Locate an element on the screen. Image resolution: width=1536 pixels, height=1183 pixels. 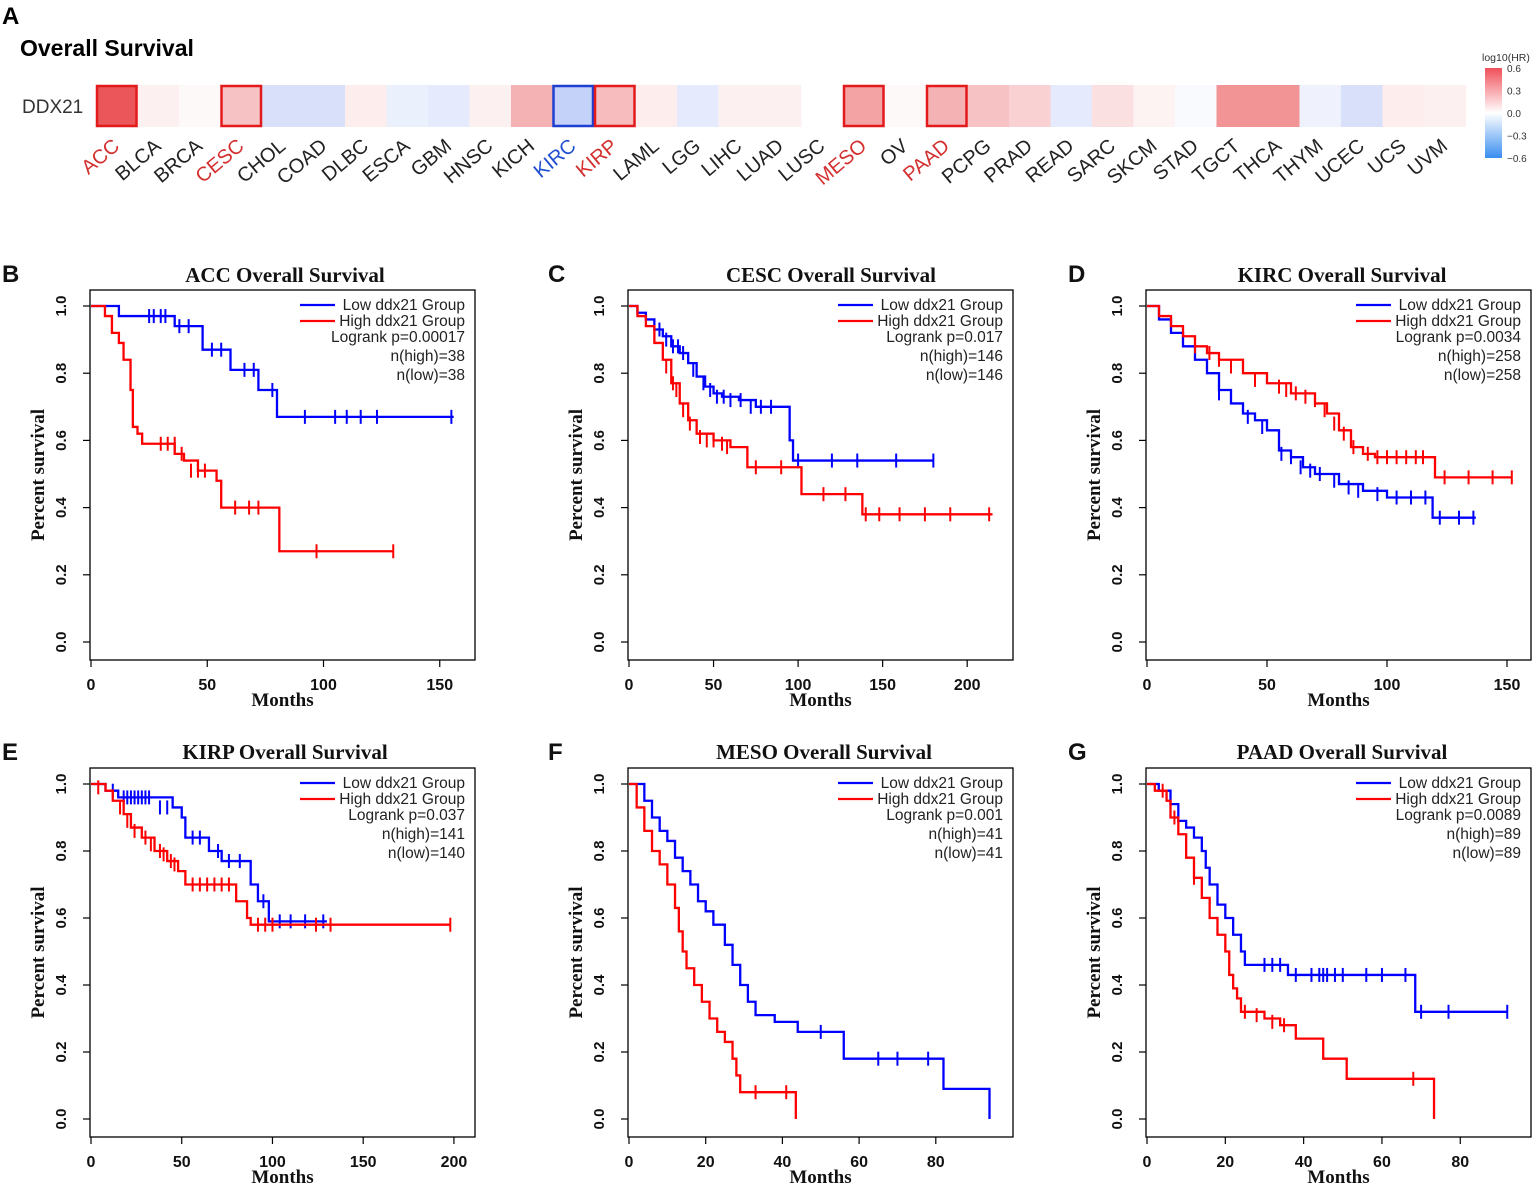
stat-text: Logrank p=0.001 is located at coordinates (944, 815).